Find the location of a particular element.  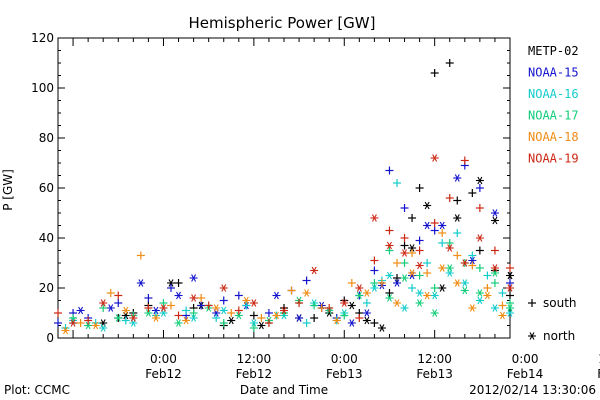

y-tick-label: 80 is located at coordinates (46, 138).